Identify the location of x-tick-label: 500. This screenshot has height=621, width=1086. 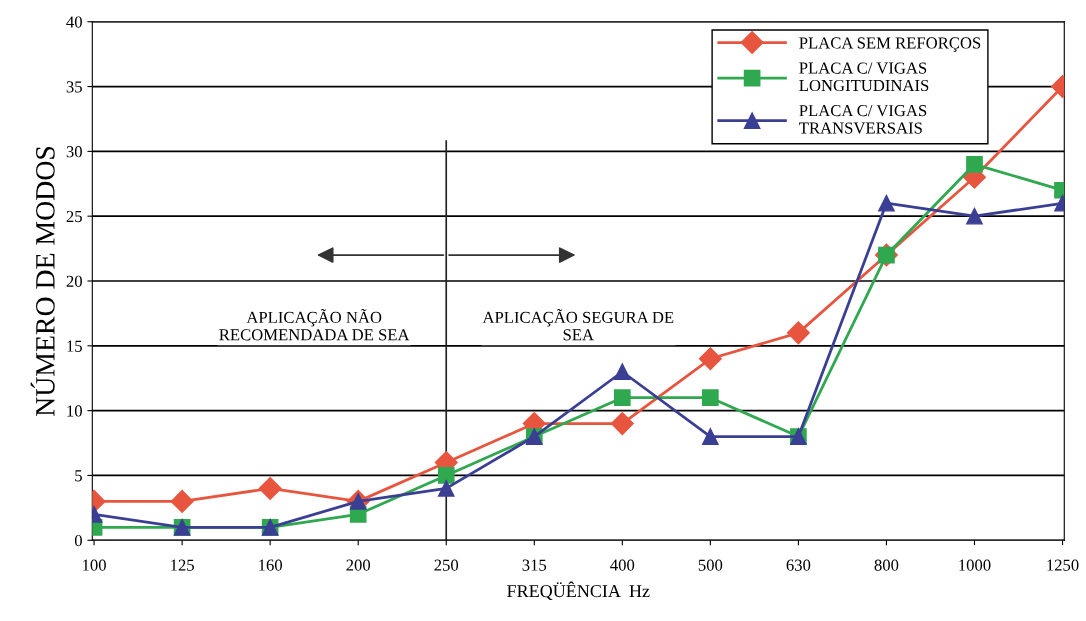
(710, 565).